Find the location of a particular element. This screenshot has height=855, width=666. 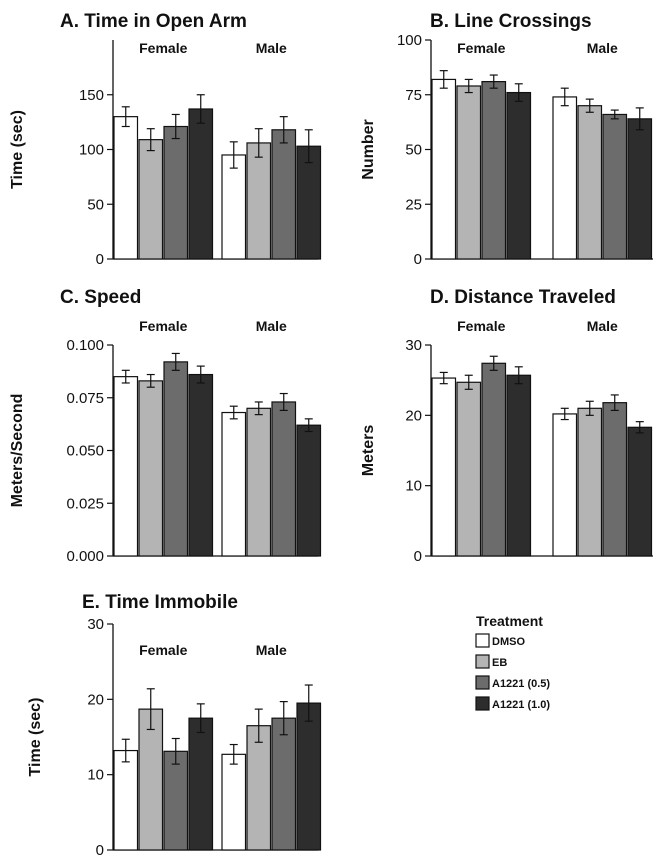

panel-title: D. Distance Traveled is located at coordinates (523, 297).